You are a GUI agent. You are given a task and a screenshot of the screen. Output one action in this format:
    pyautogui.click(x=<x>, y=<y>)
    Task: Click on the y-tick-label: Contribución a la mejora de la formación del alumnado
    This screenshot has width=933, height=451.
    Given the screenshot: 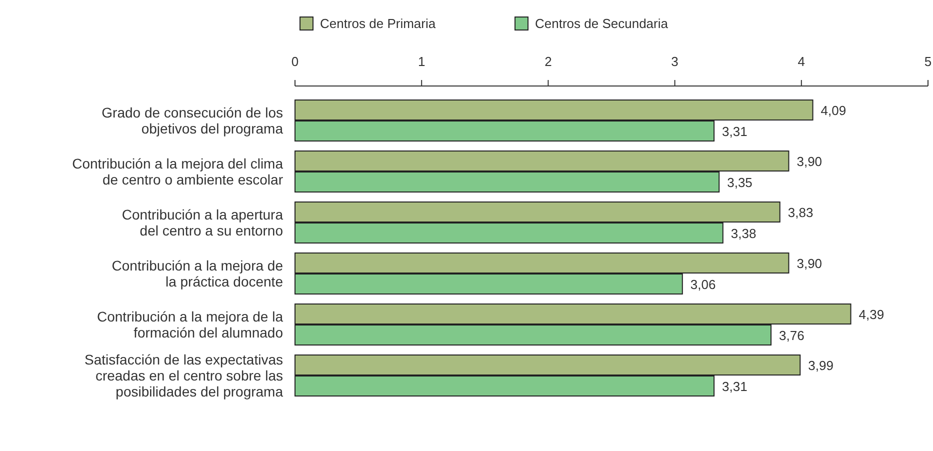 What is the action you would take?
    pyautogui.click(x=190, y=324)
    